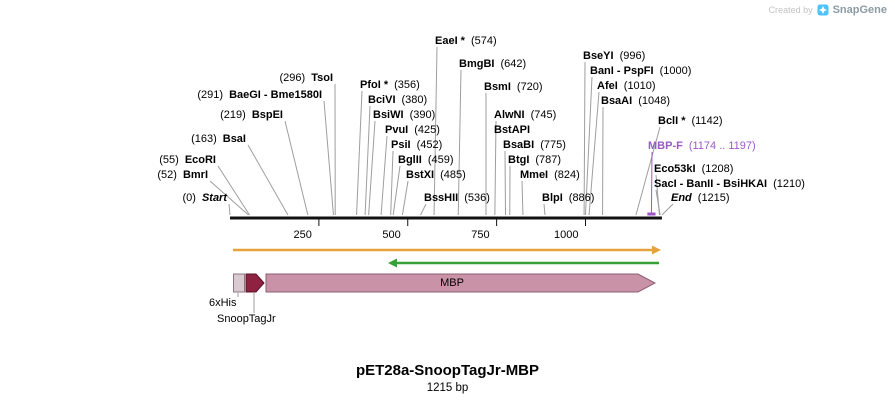 This screenshot has width=895, height=403. I want to click on leader-line-afei, so click(594, 153).